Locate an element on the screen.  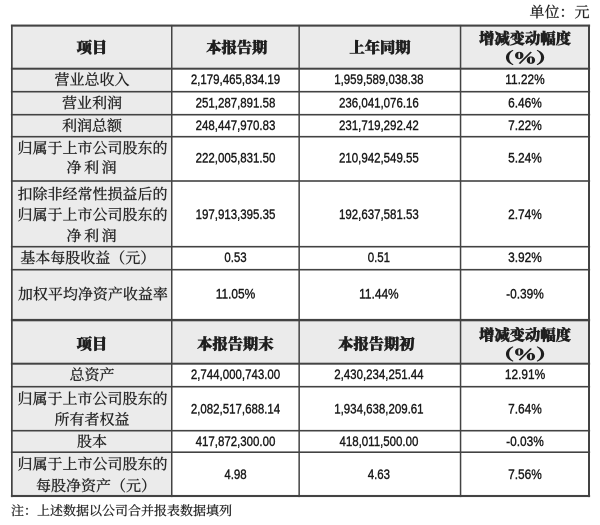
svg-text: 231,719,292.42 is located at coordinates (379, 125).